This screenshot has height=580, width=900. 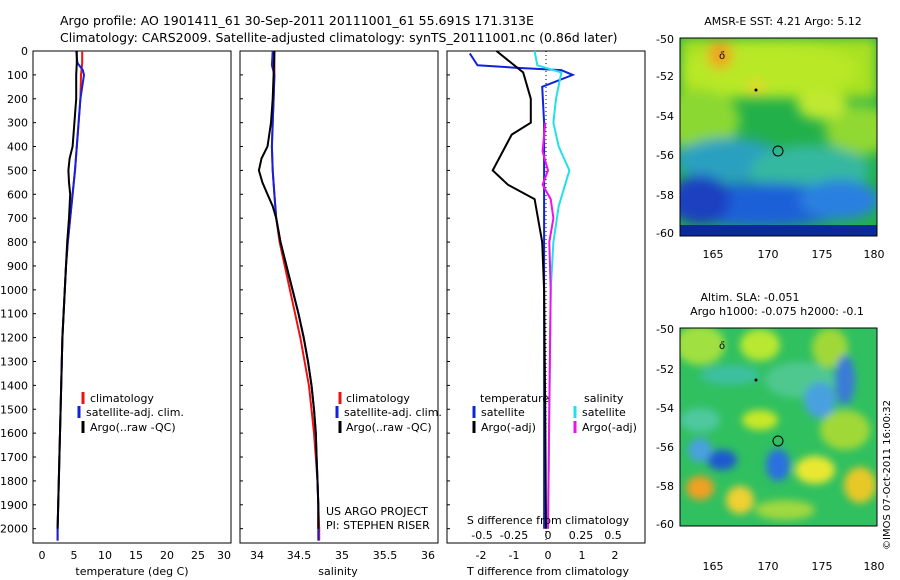 What do you see at coordinates (665, 155) in the screenshot?
I see `sst-ytick: -56` at bounding box center [665, 155].